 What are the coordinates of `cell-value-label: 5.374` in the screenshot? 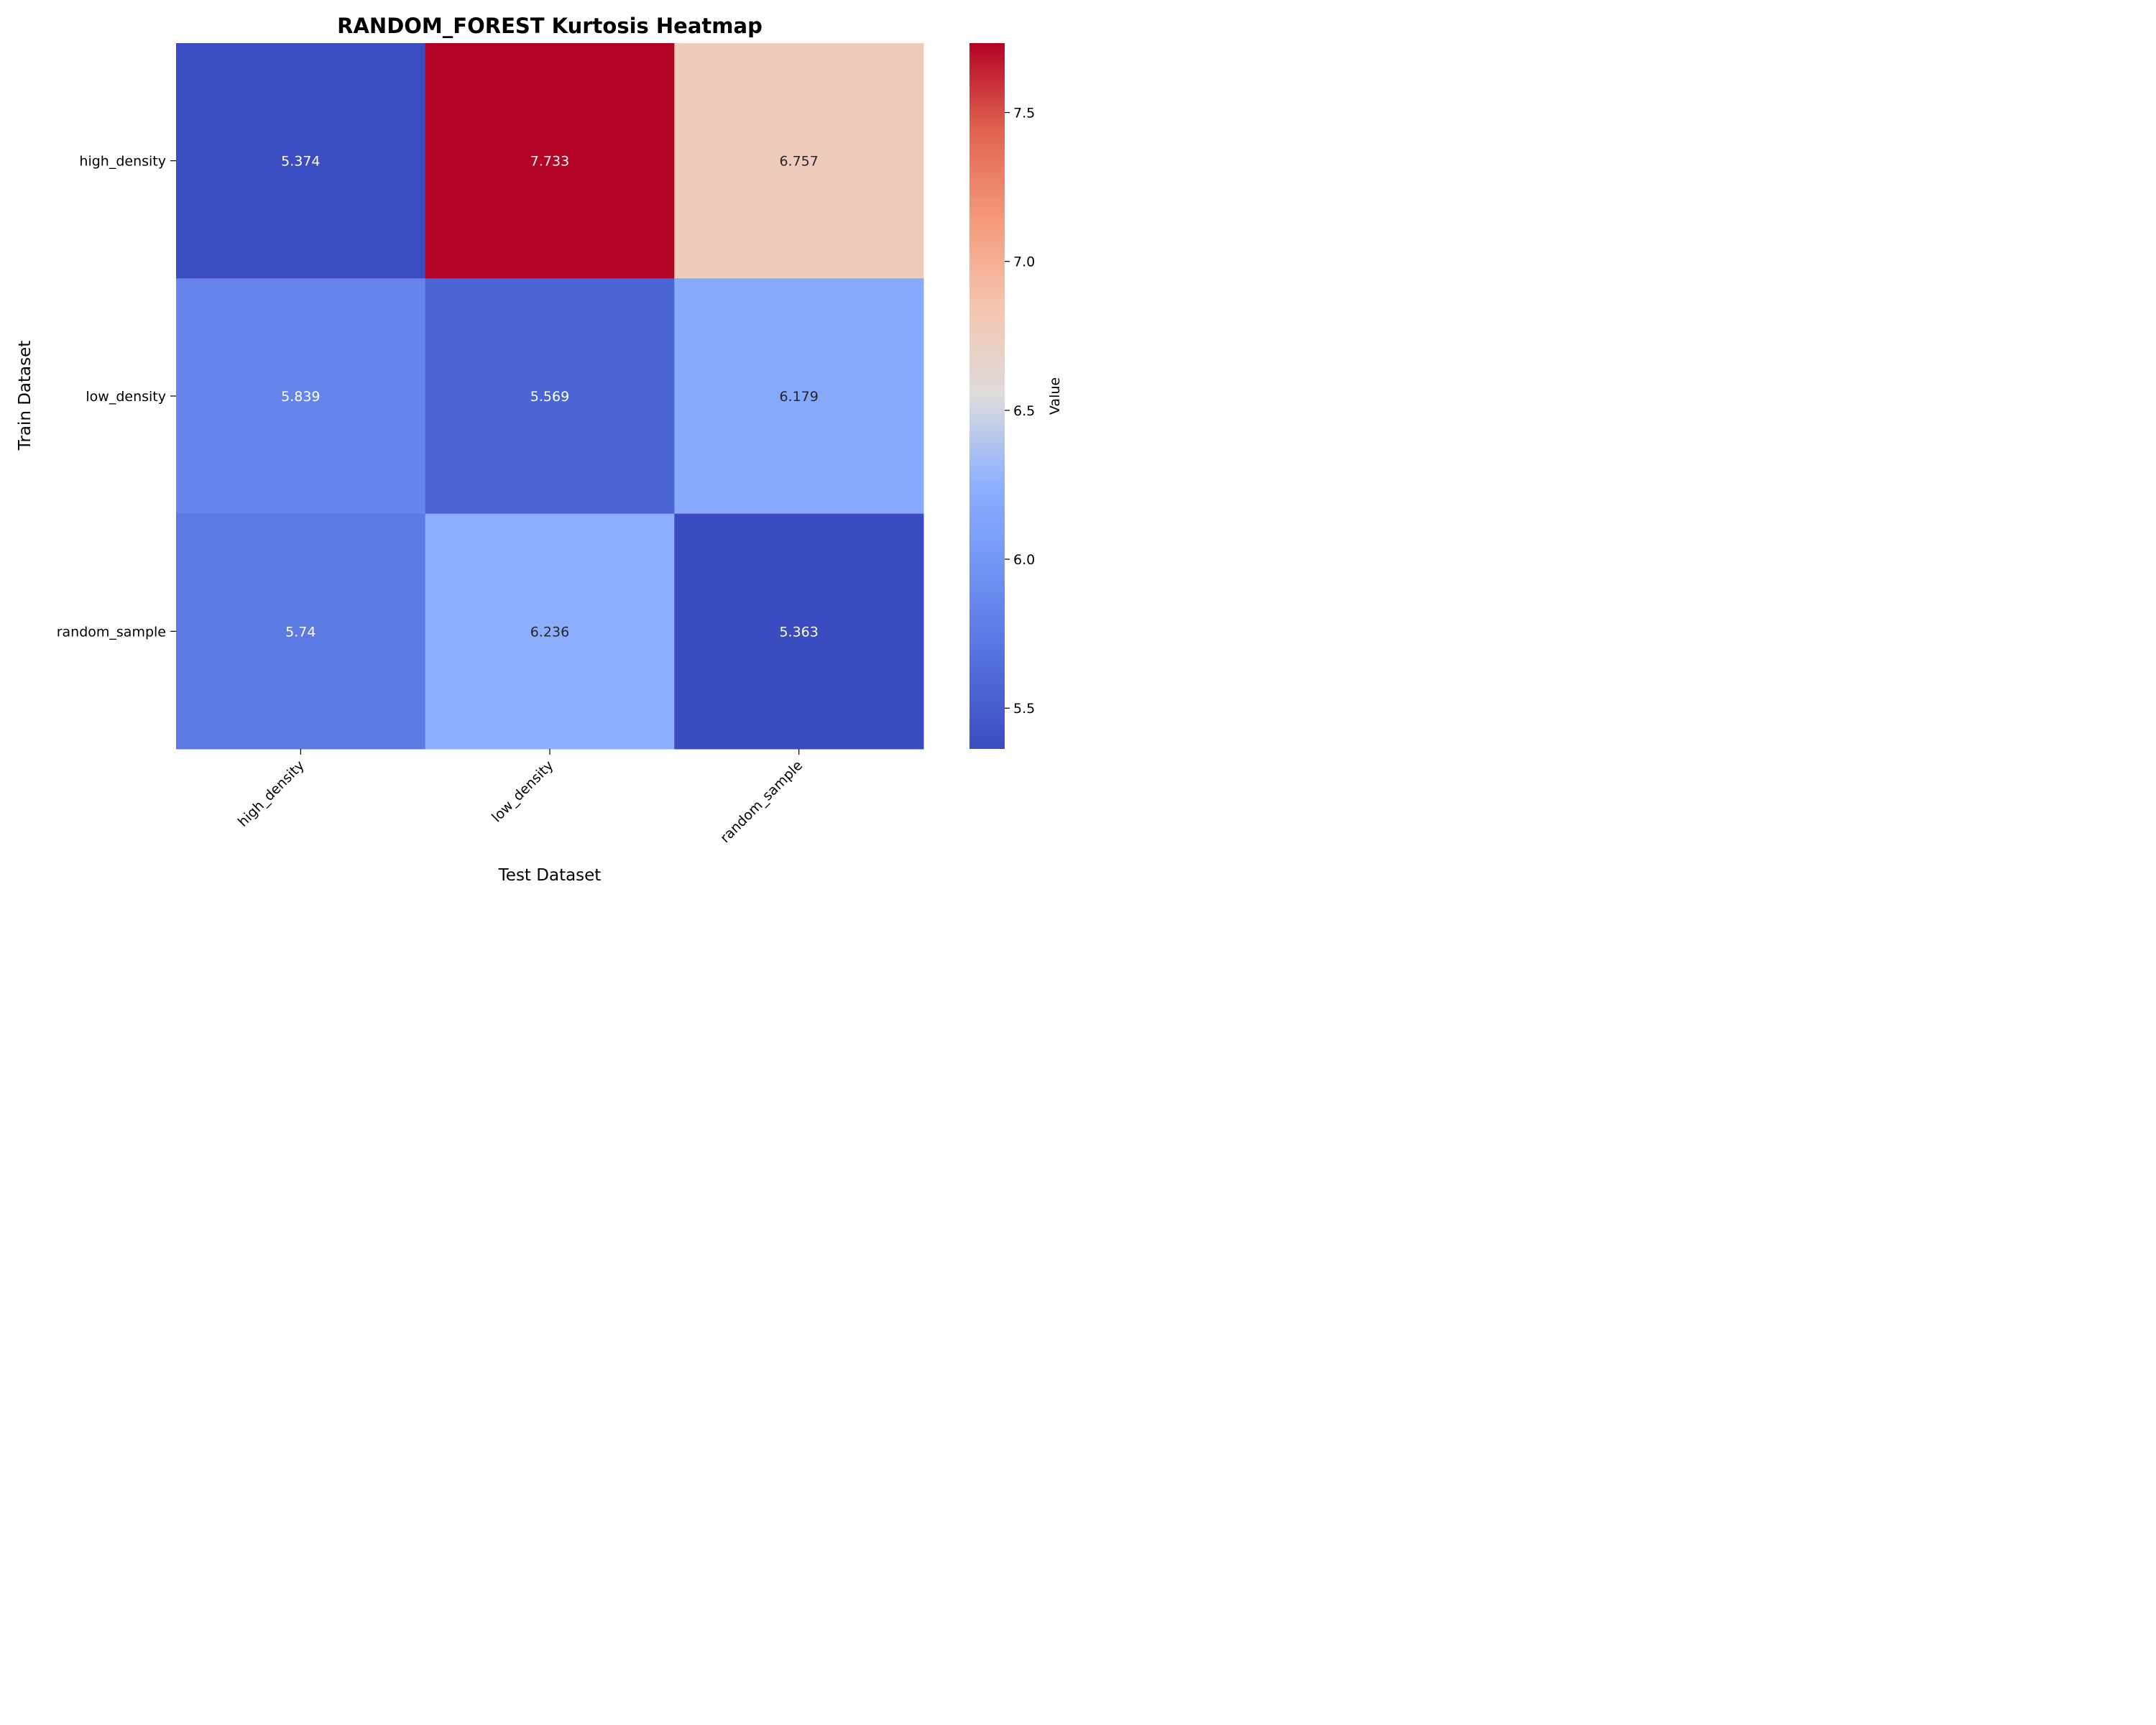 It's located at (301, 162).